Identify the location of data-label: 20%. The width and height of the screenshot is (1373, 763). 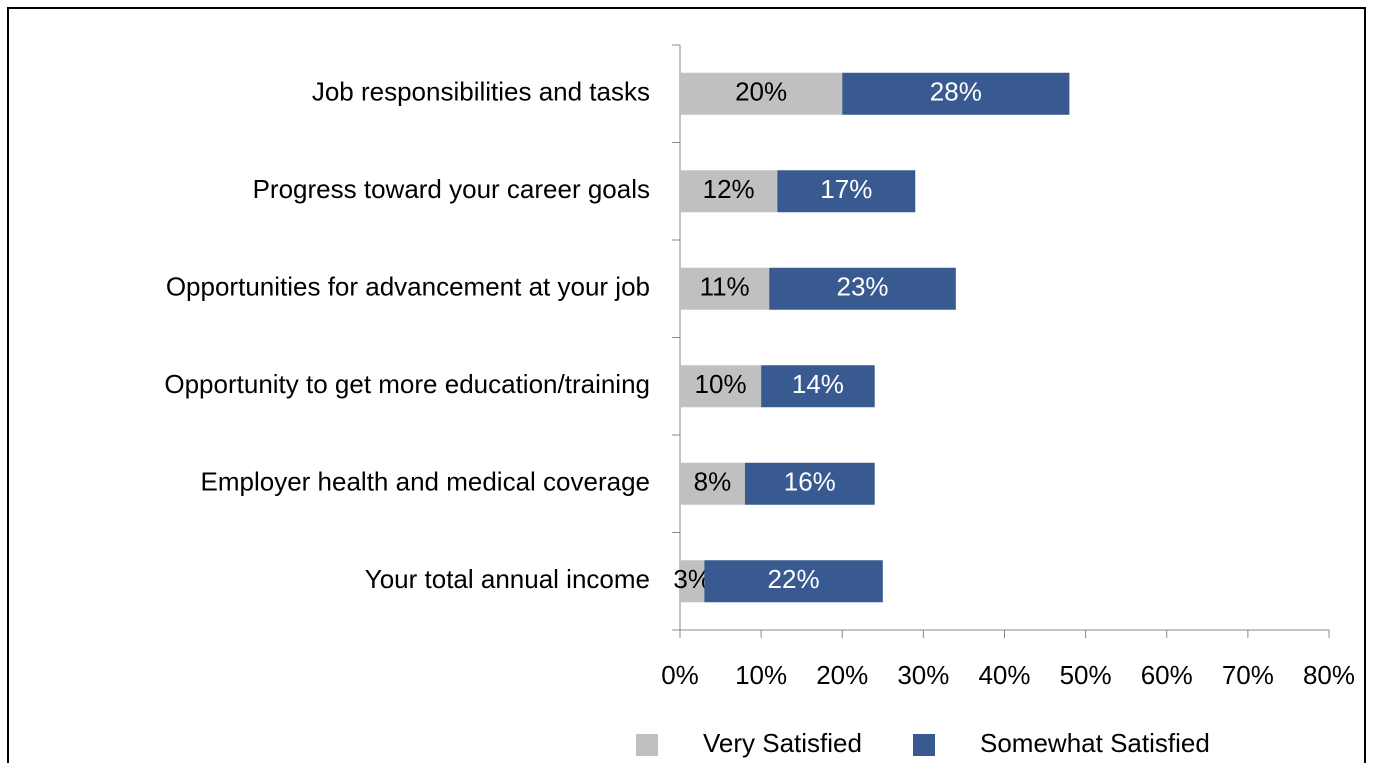
(761, 92).